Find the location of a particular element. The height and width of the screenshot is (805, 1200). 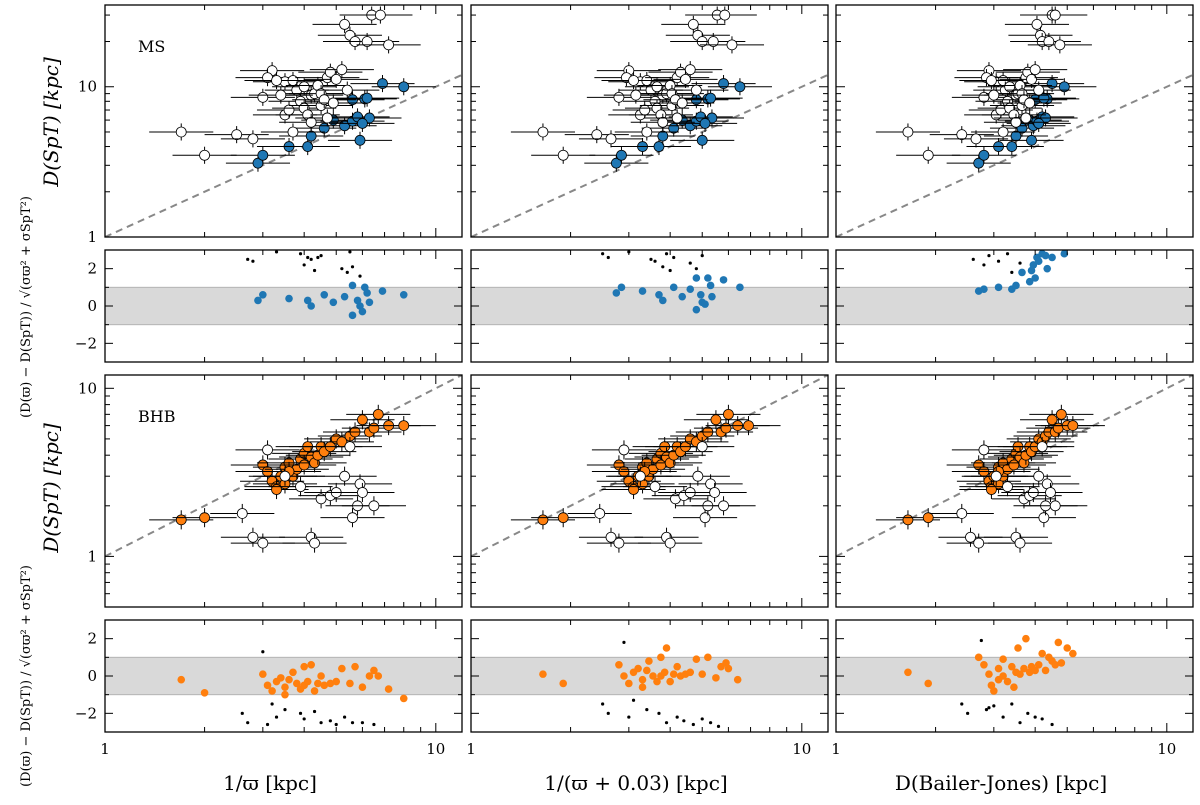

sigma-band is located at coordinates (649, 306).